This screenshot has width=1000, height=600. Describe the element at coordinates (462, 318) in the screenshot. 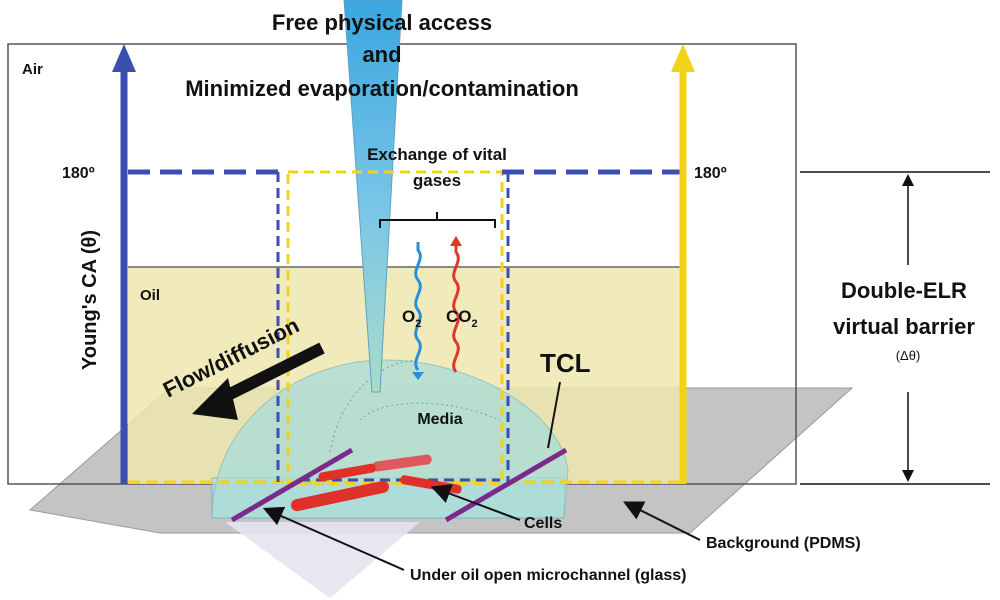

I see `co2-label: CO2` at that location.